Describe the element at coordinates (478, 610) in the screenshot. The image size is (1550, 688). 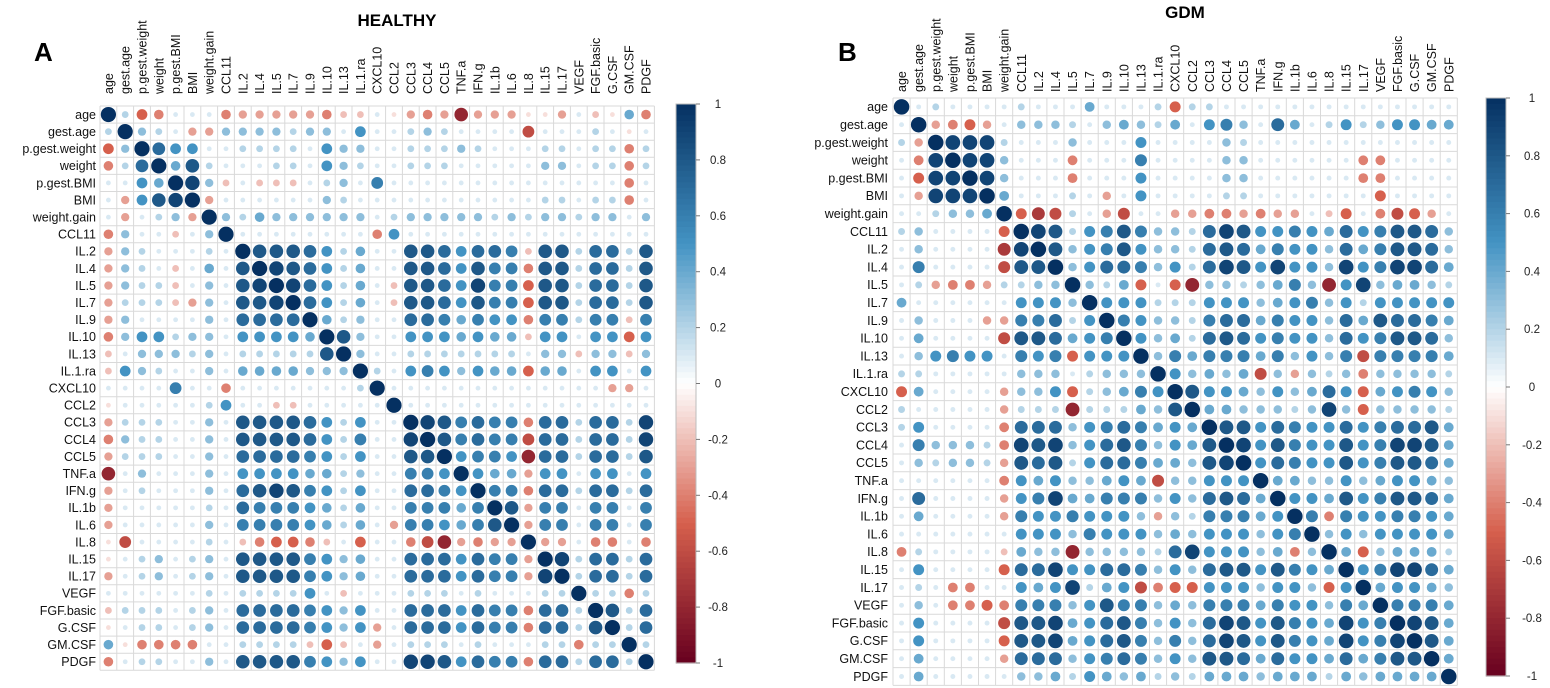
I see `corr-circle-FGF.basic-IFN.g` at that location.